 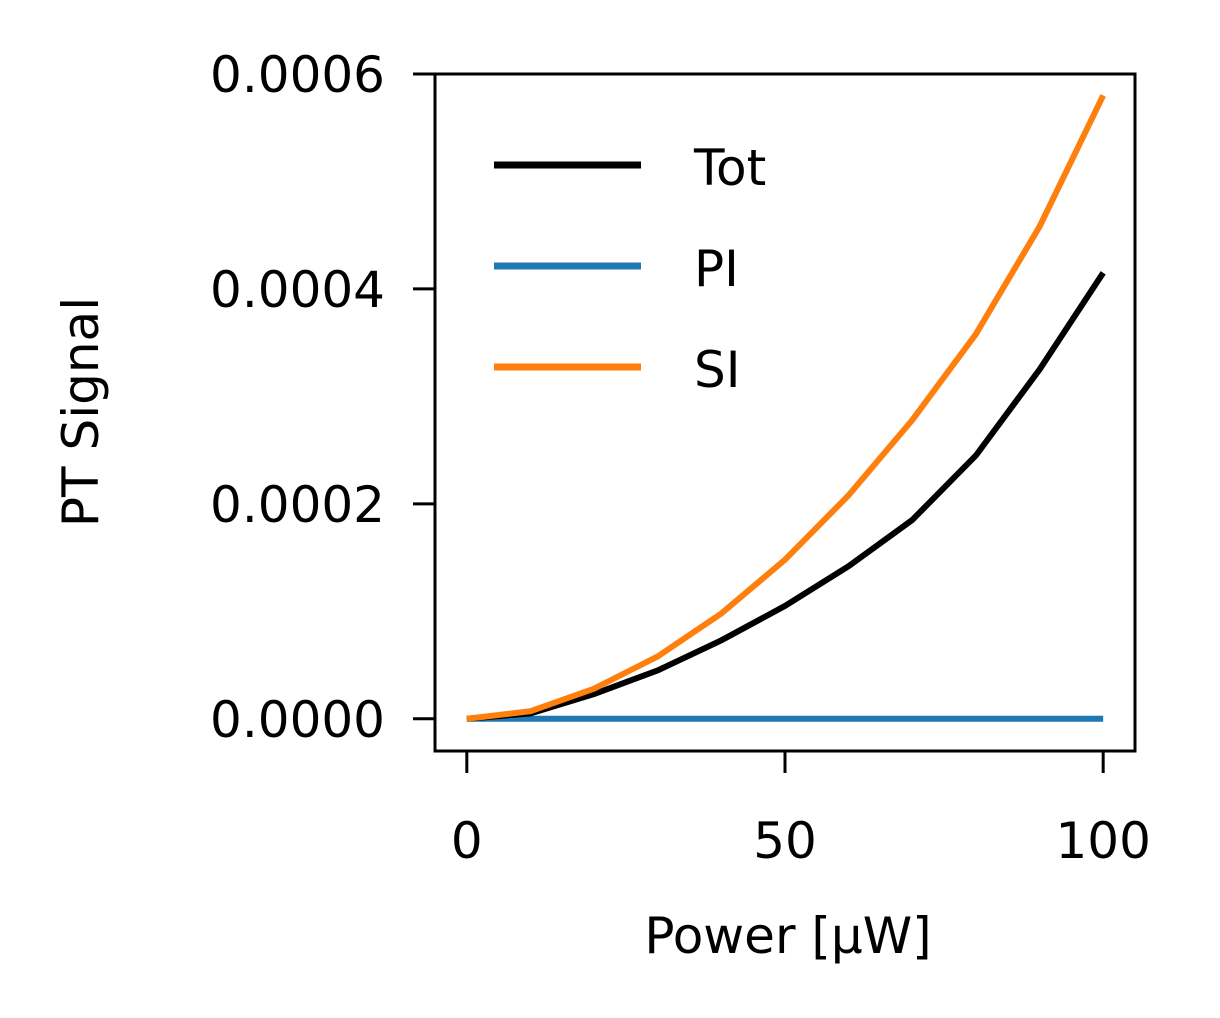 What do you see at coordinates (467, 841) in the screenshot?
I see `x-tick-label: 0` at bounding box center [467, 841].